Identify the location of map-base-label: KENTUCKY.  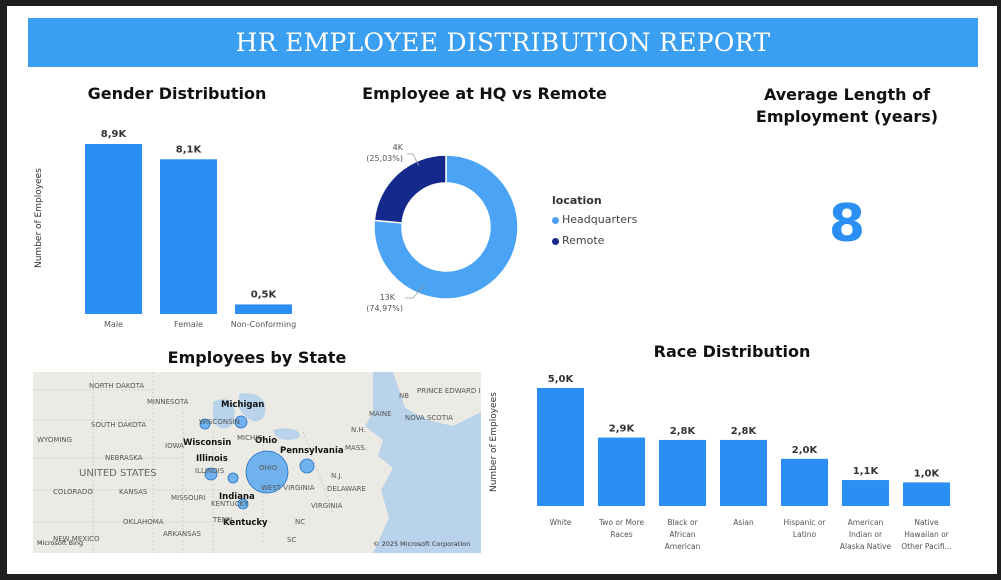
(230, 504).